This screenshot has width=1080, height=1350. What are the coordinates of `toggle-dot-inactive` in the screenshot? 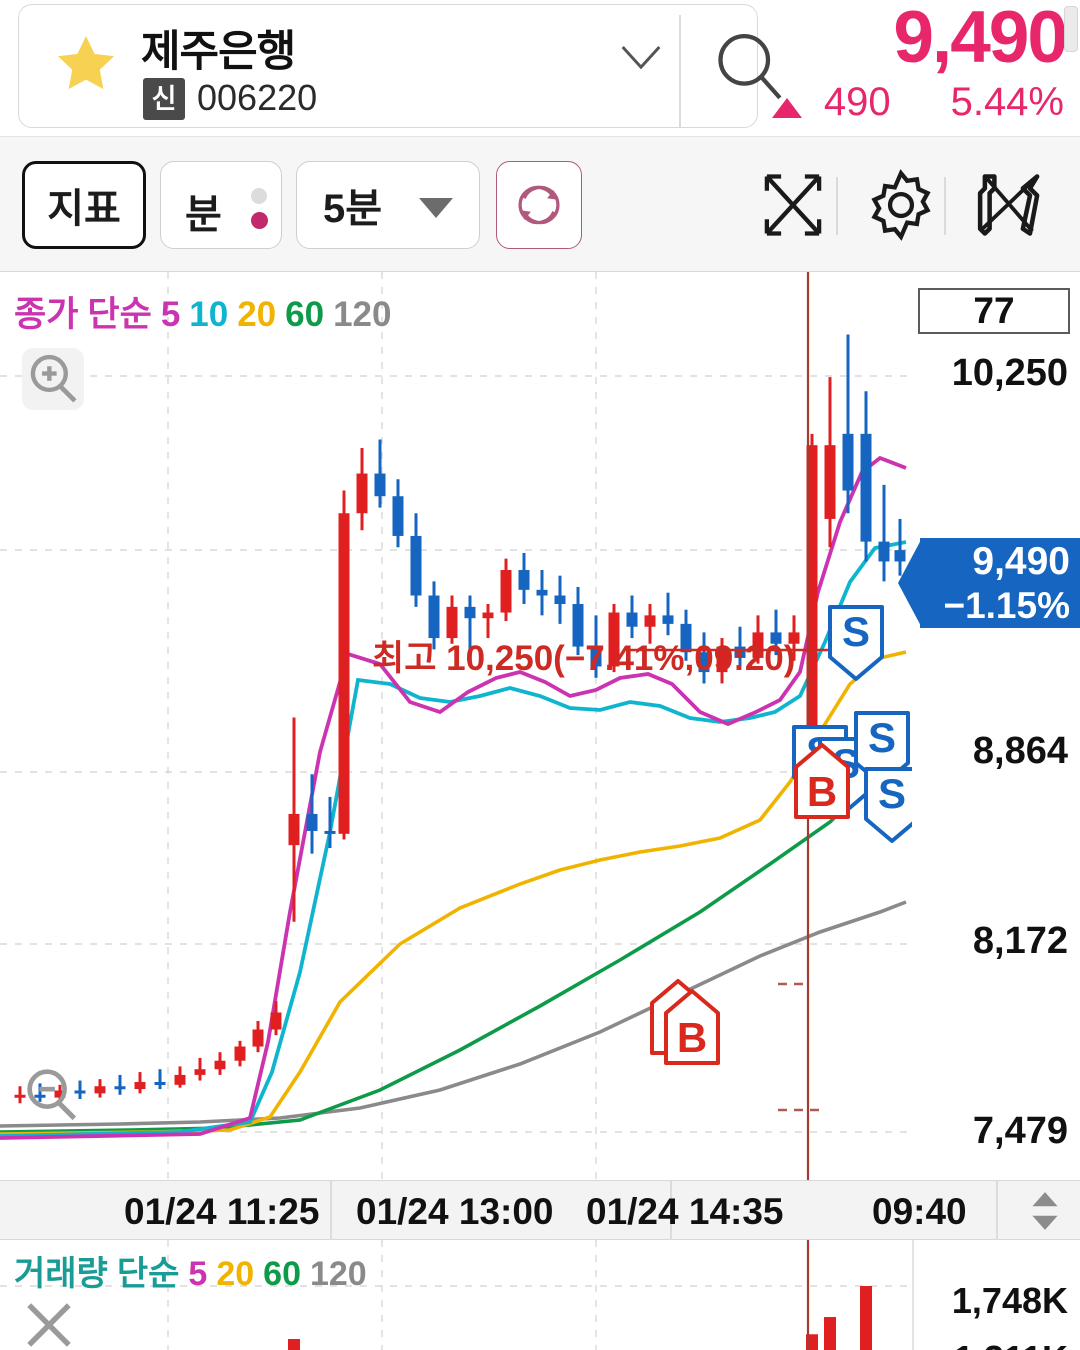 It's located at (259, 196).